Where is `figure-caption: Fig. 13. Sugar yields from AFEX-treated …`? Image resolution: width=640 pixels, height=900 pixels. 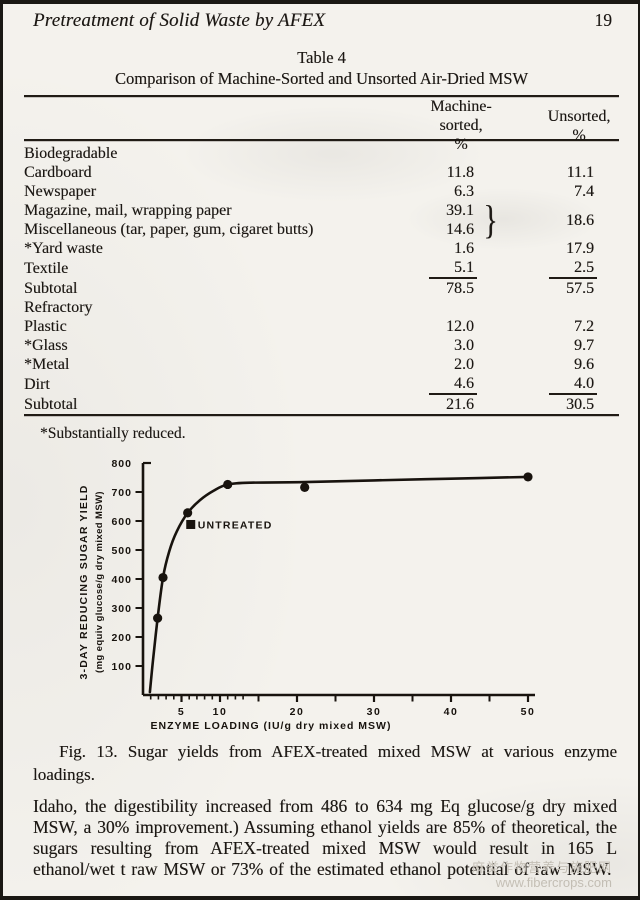
figure-caption: Fig. 13. Sugar yields from AFEX-treated … is located at coordinates (325, 763).